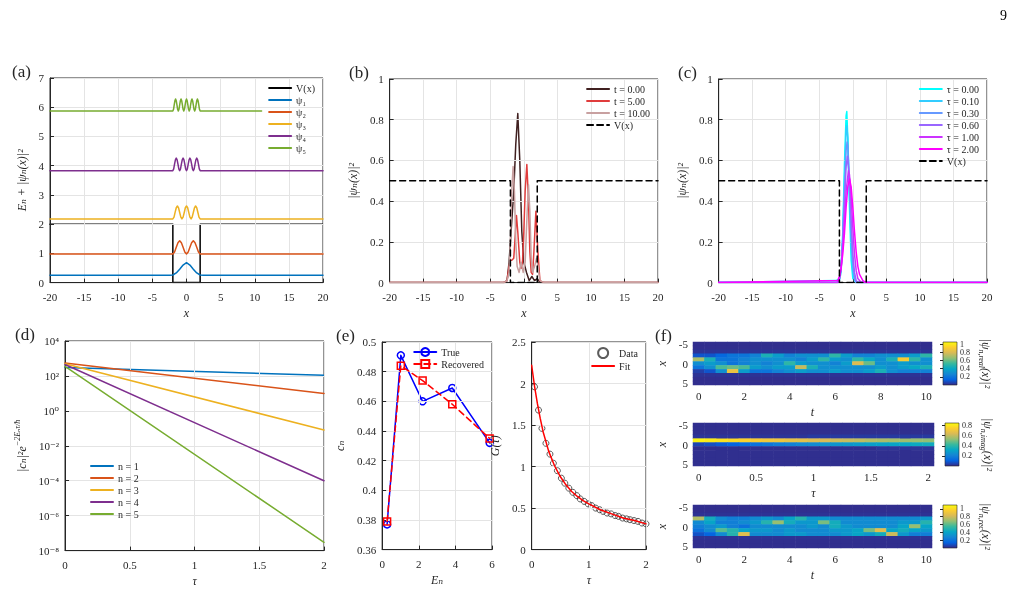 The width and height of the screenshot is (1025, 600). Describe the element at coordinates (519, 342) in the screenshot. I see `y-tick-label: 2.5` at that location.